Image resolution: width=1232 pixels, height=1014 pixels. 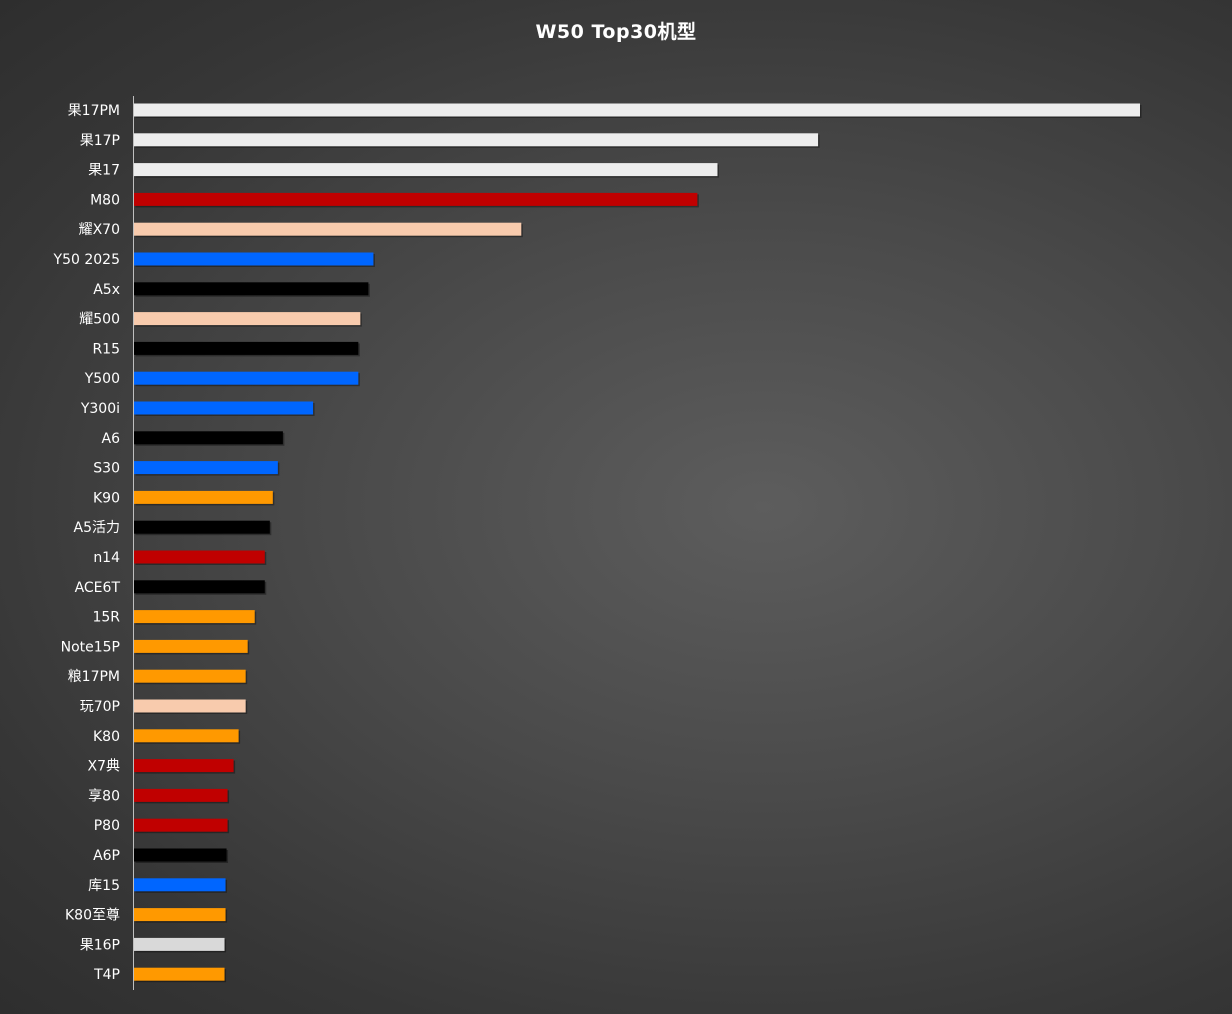 I want to click on category-tick-label: Y300i, so click(x=100, y=409).